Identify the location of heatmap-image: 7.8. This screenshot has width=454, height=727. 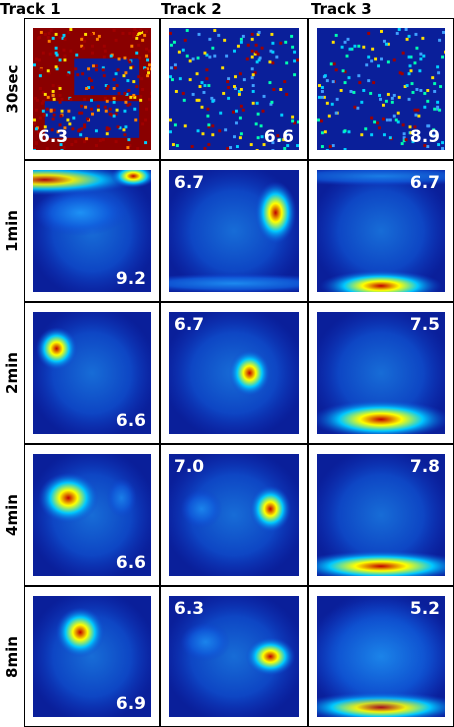
(381, 515).